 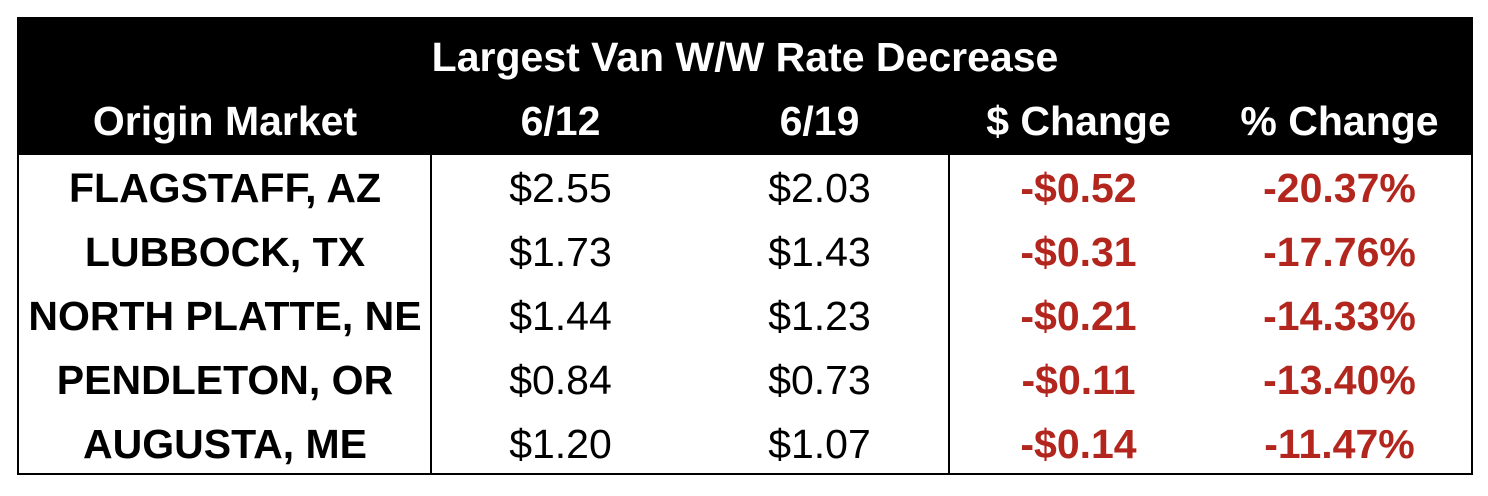 I want to click on dollar-change-cell: -$0.11, so click(x=1078, y=380).